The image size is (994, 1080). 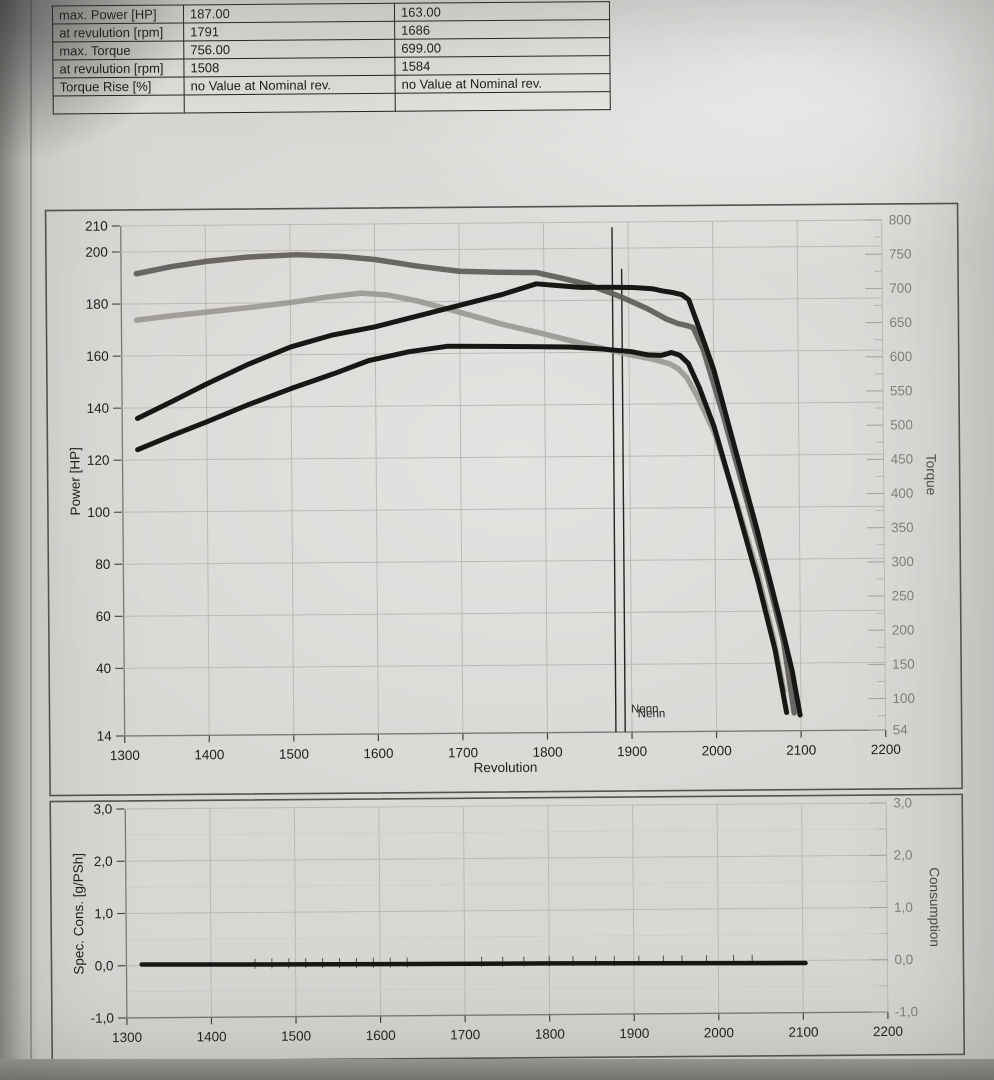 I want to click on right-axis-tick-label: 150, so click(x=903, y=664).